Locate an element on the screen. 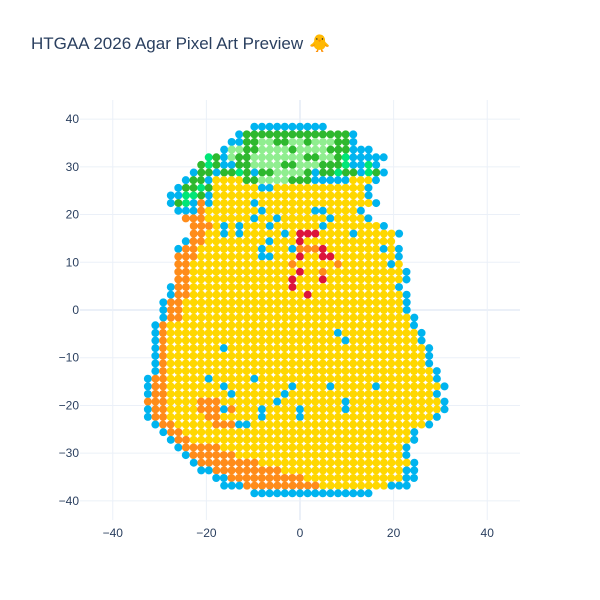  x-tick-label: −40 is located at coordinates (113, 533).